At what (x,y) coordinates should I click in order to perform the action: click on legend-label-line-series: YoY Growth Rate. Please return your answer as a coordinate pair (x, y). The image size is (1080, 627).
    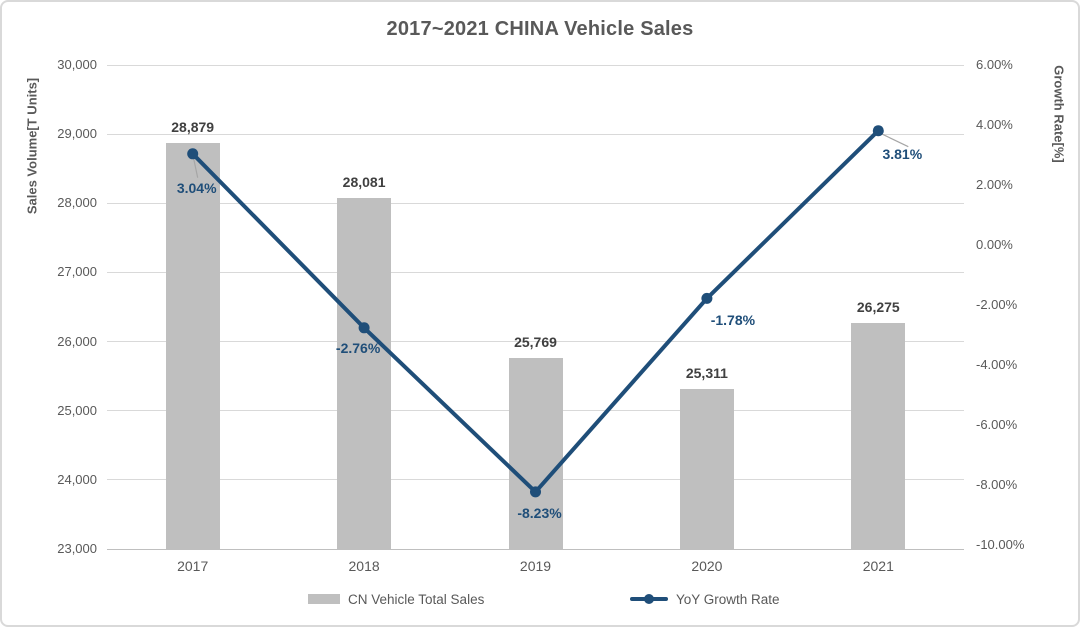
    Looking at the image, I should click on (728, 599).